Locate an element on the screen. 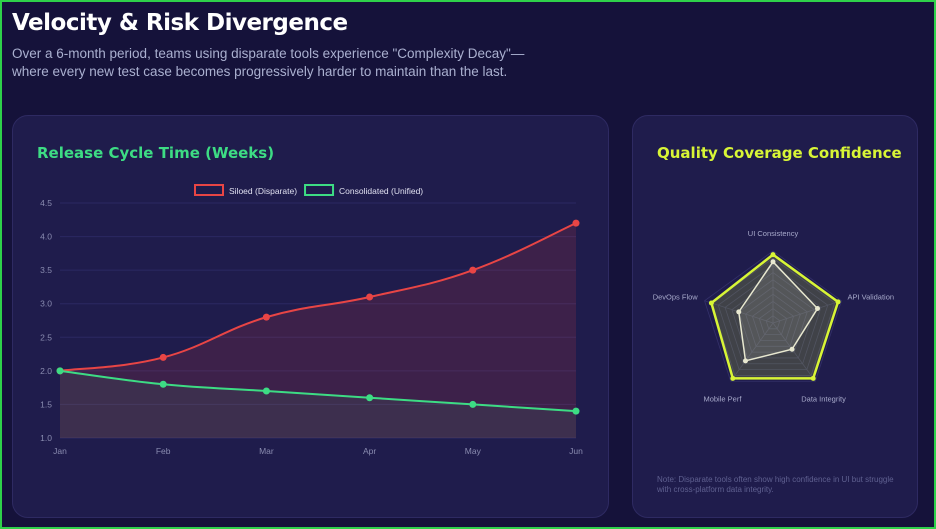 Image resolution: width=936 pixels, height=529 pixels. y-tick-label: 4.5 is located at coordinates (46, 203).